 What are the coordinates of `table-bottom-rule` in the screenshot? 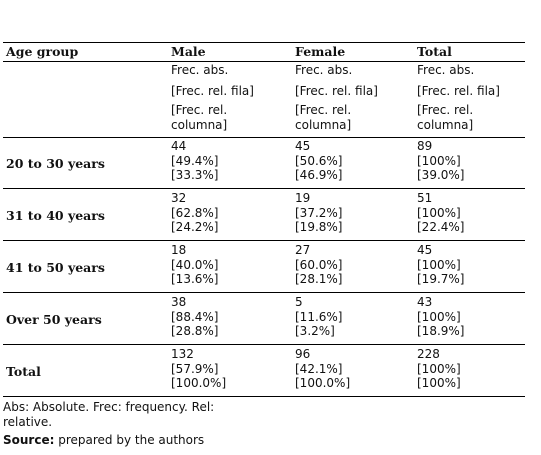 It's located at (264, 396).